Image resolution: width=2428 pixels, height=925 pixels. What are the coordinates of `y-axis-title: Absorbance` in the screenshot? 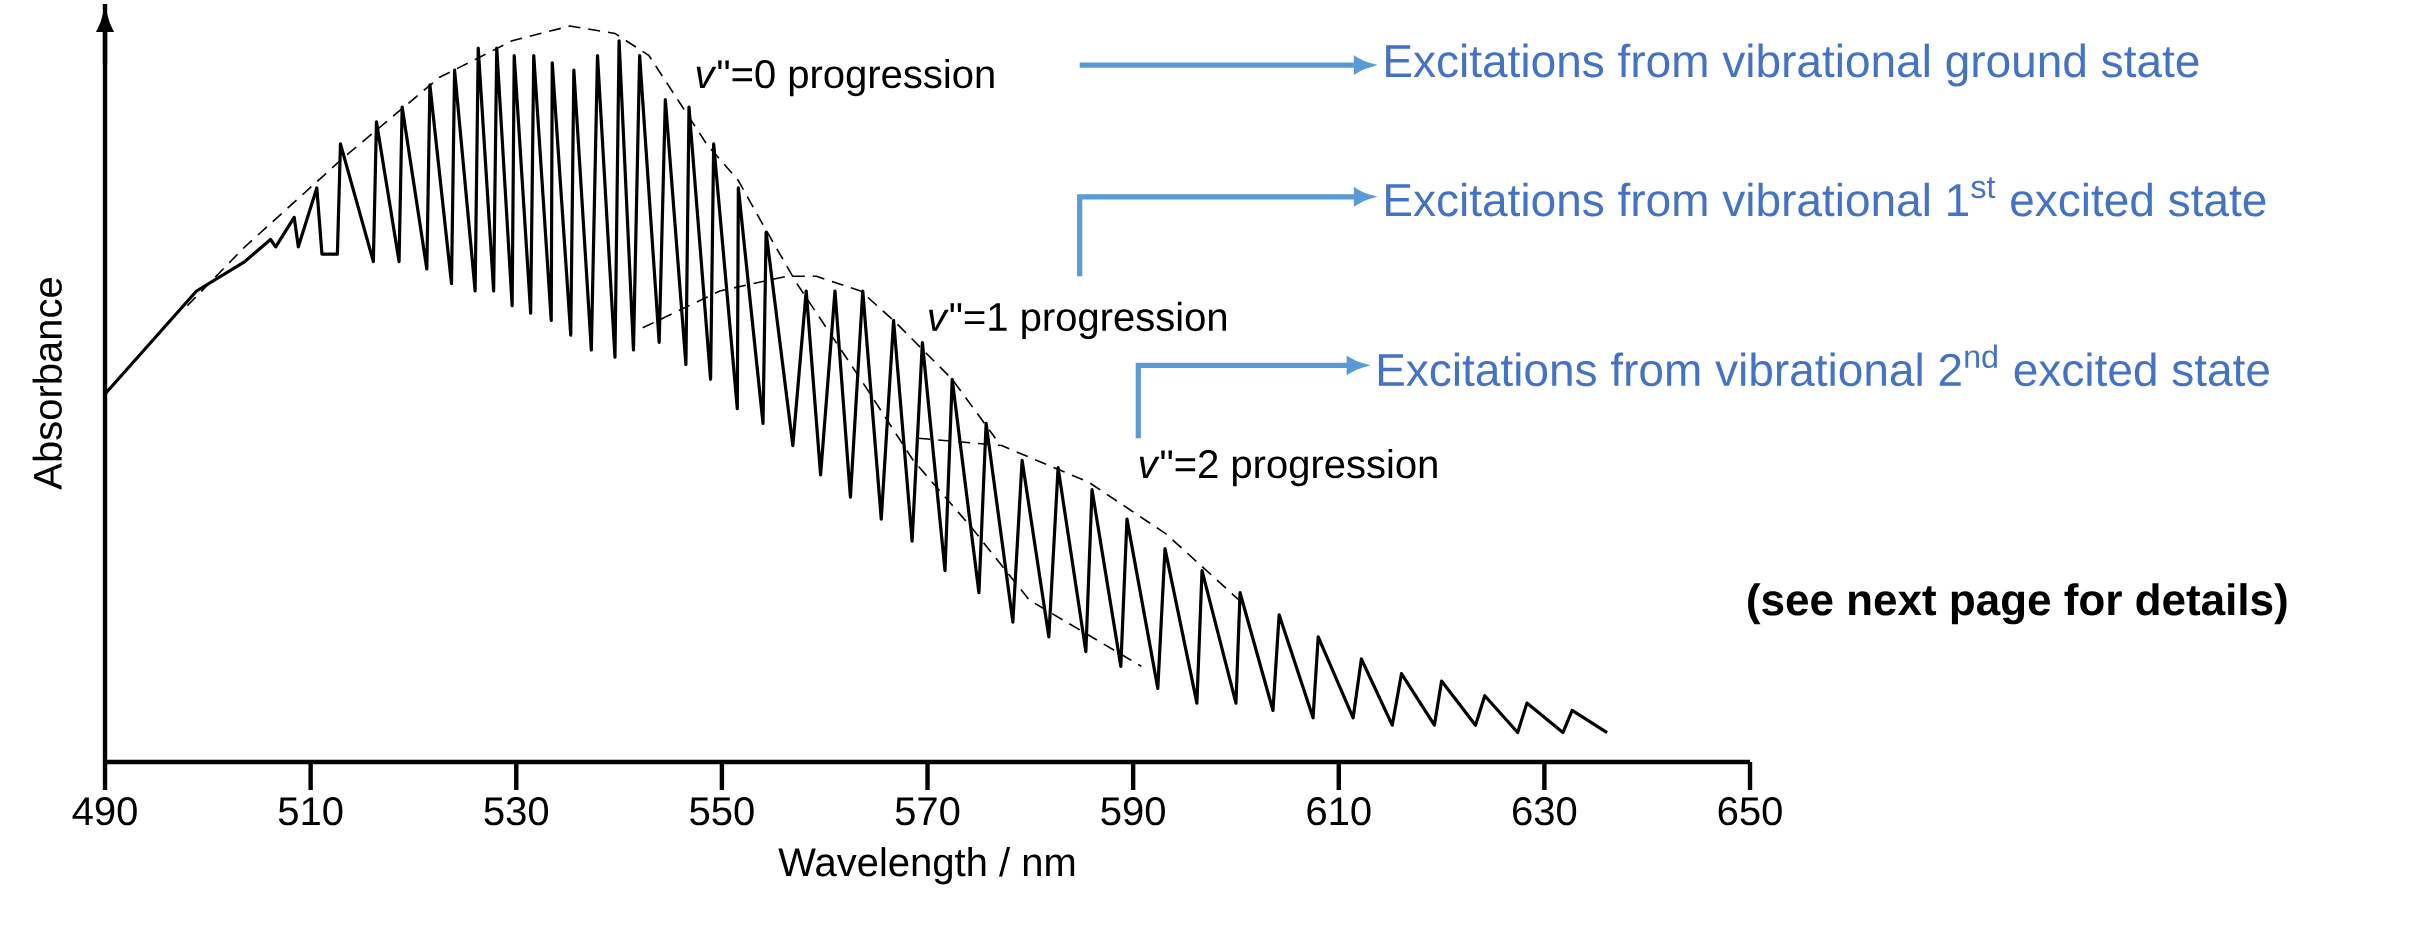 It's located at (47, 384).